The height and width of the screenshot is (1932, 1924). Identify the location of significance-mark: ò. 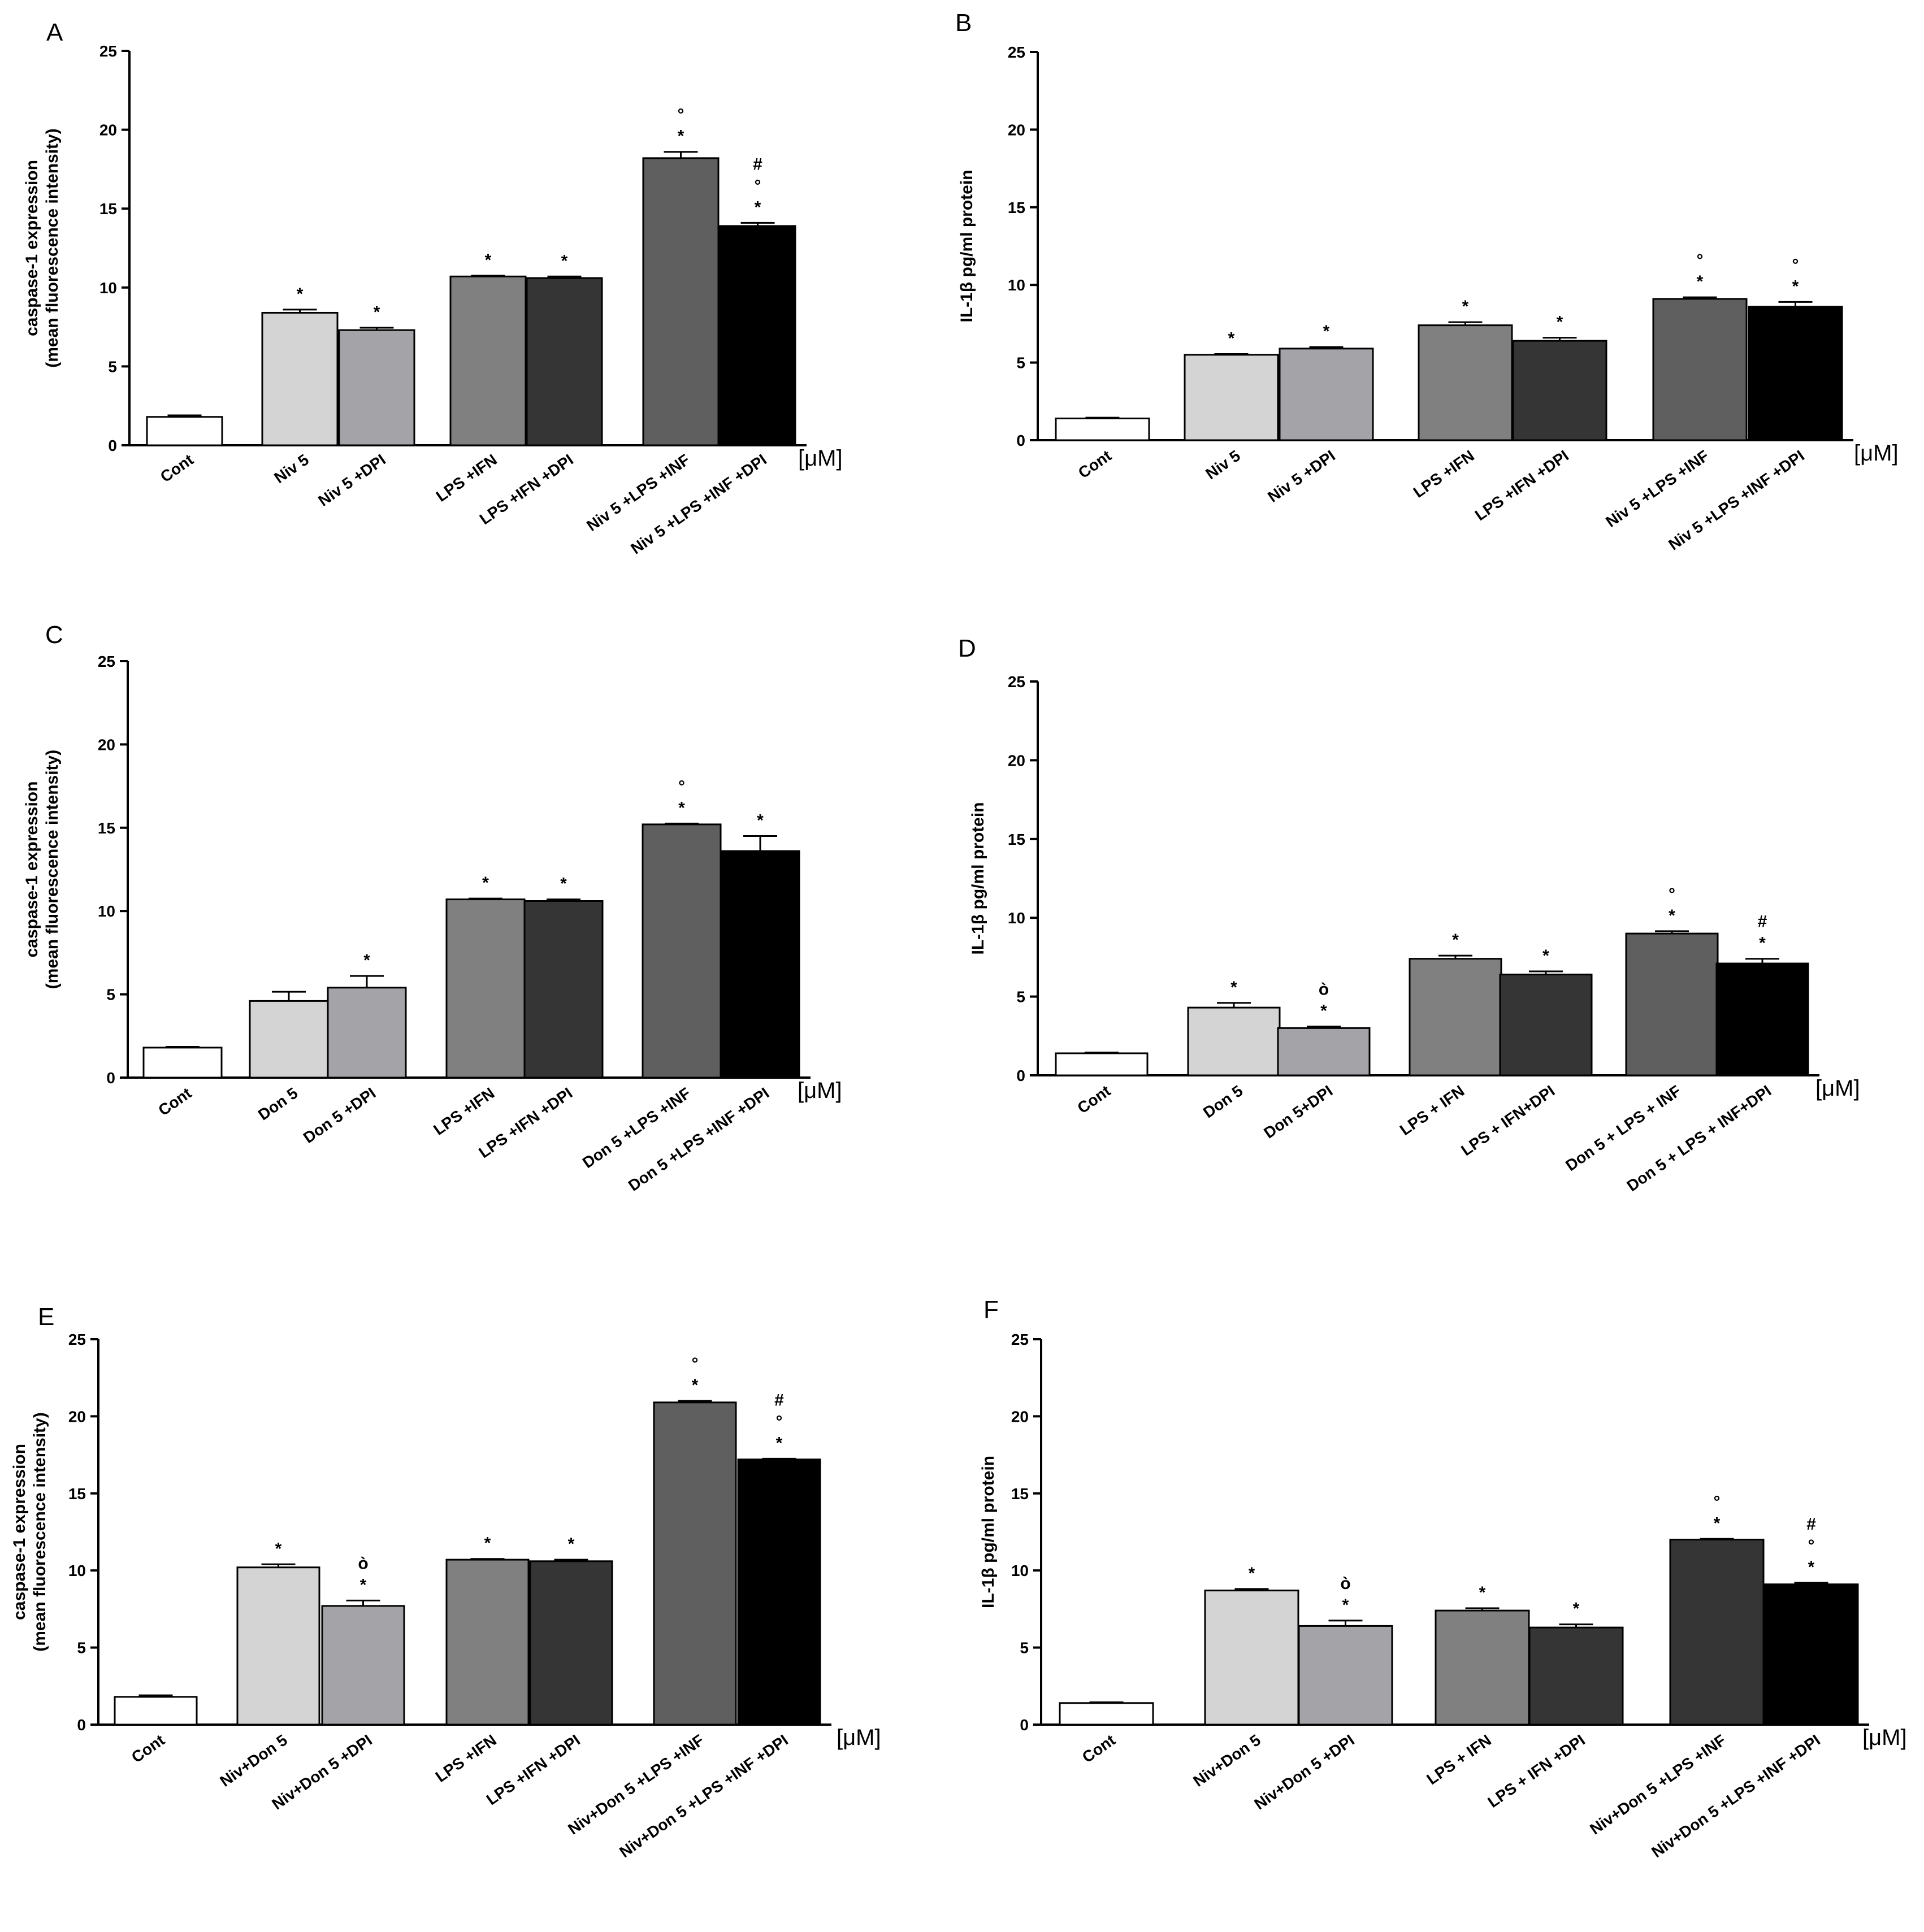
(1345, 1583).